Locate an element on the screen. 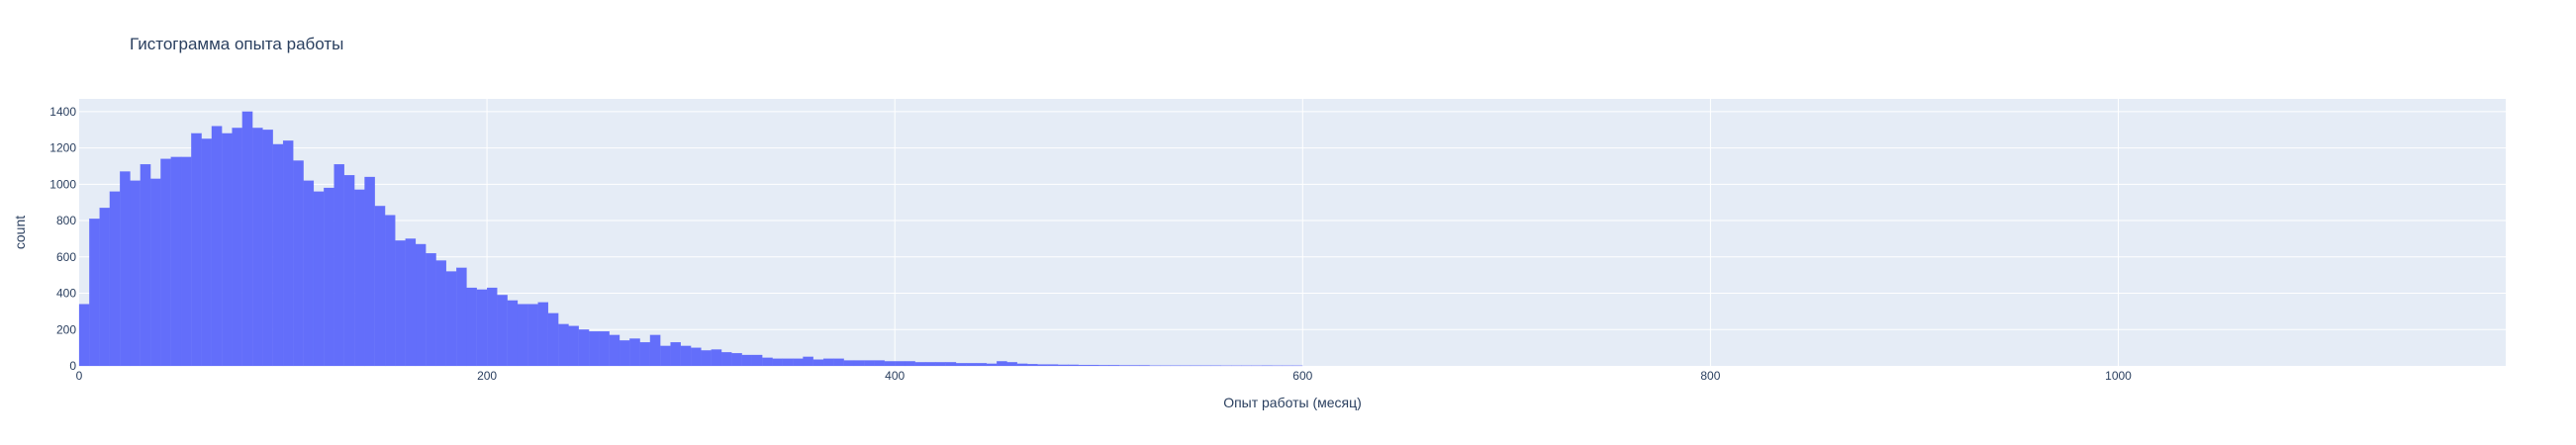 This screenshot has height=445, width=2576. y-tick-label: 800 is located at coordinates (66, 220).